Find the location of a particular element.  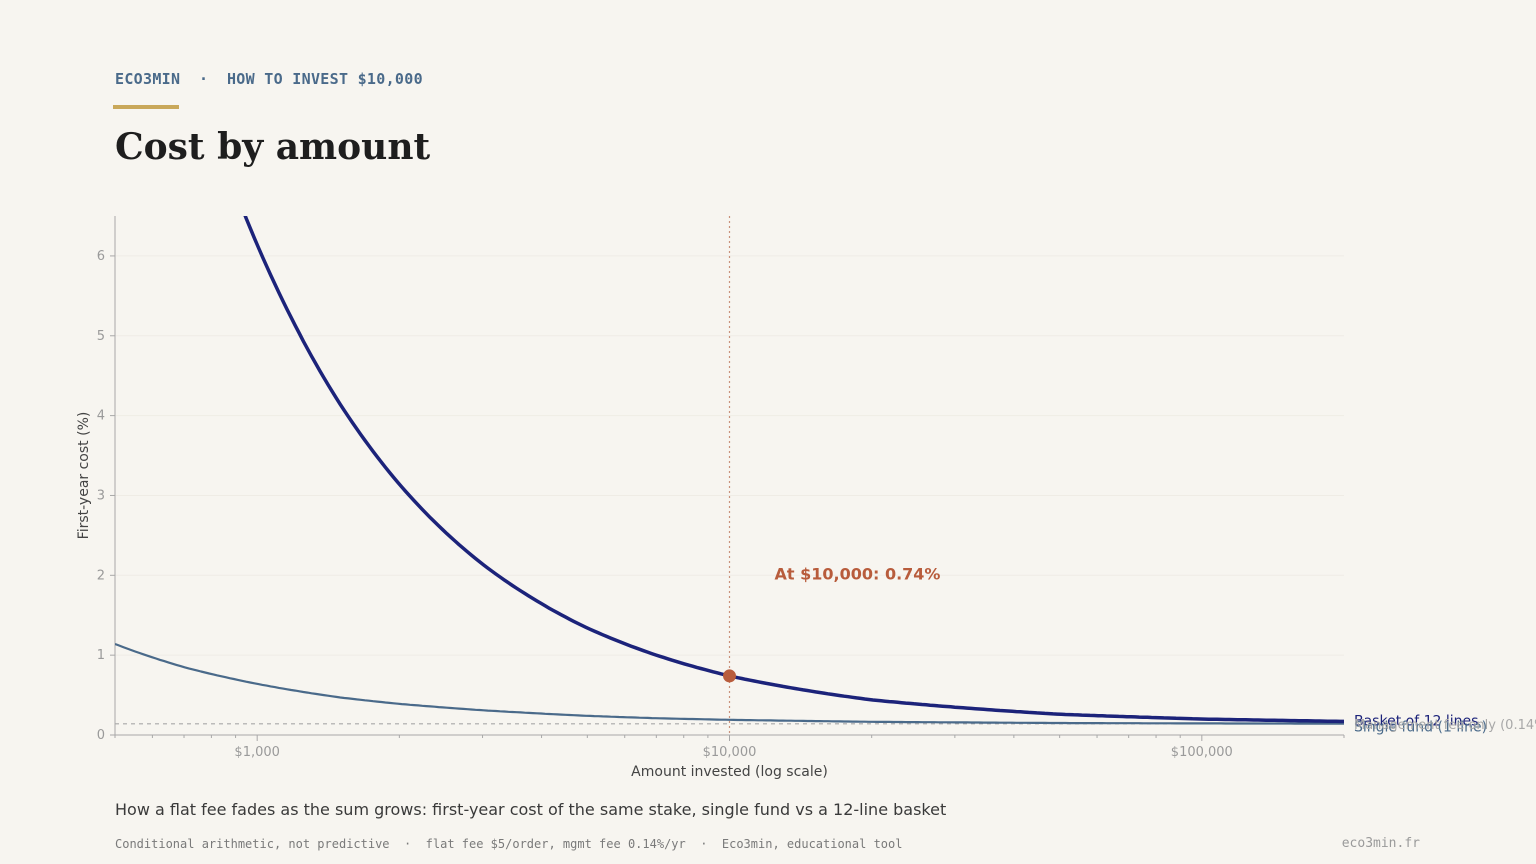

reference-line-label: Management fee only (0.14%) is located at coordinates (1445, 725).